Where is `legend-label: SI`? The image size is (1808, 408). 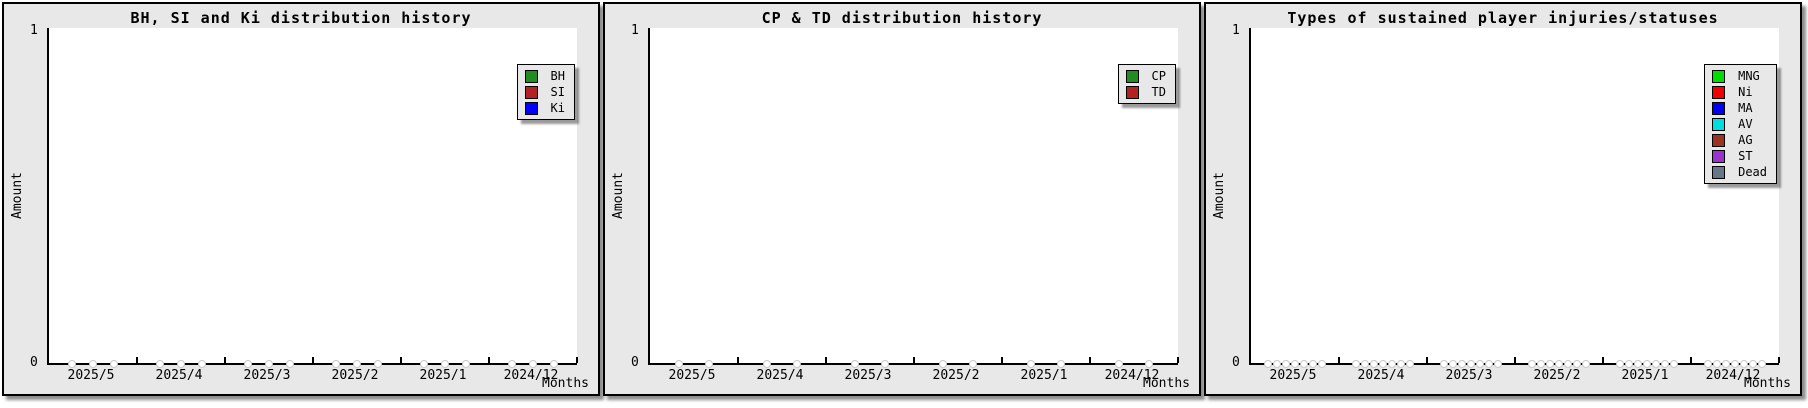 legend-label: SI is located at coordinates (557, 92).